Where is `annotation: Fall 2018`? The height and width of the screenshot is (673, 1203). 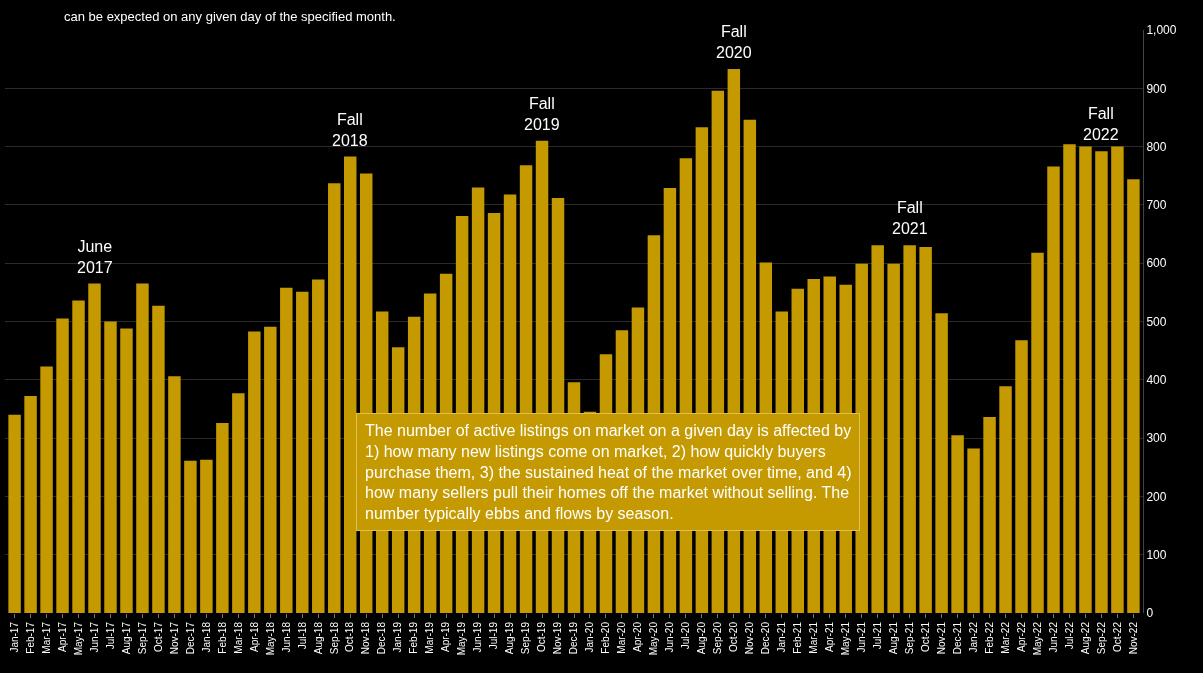
annotation: Fall 2018 is located at coordinates (350, 130).